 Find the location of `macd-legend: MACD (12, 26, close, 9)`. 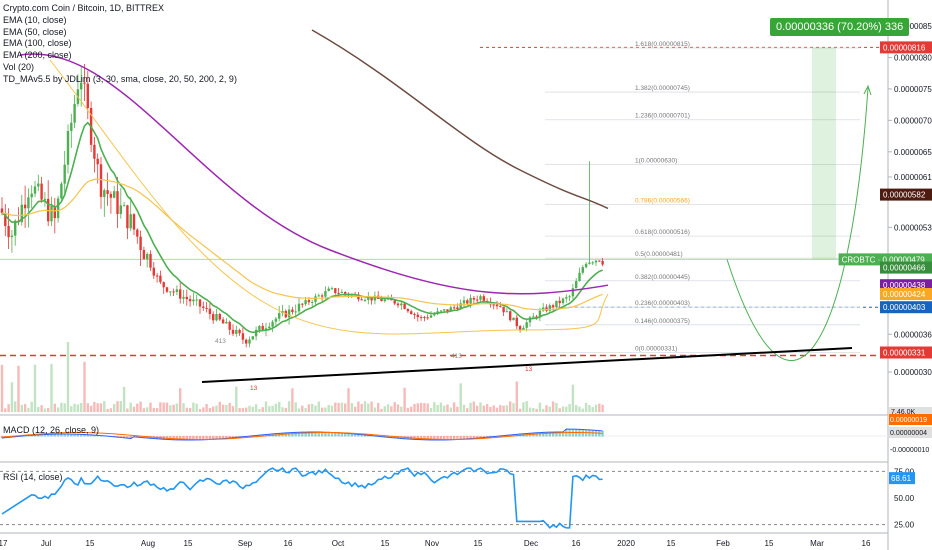

macd-legend: MACD (12, 26, close, 9) is located at coordinates (51, 430).